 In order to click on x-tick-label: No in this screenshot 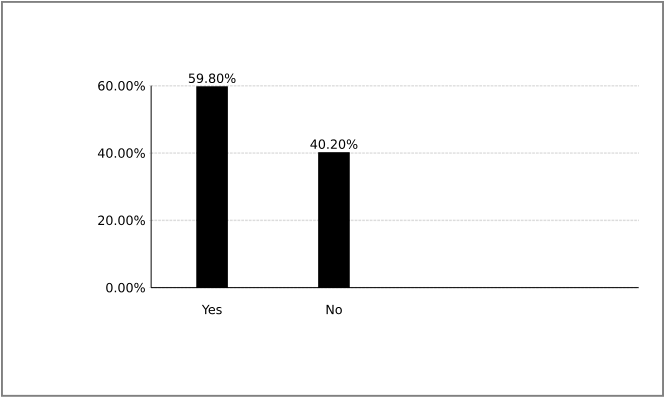, I will do `click(334, 309)`.